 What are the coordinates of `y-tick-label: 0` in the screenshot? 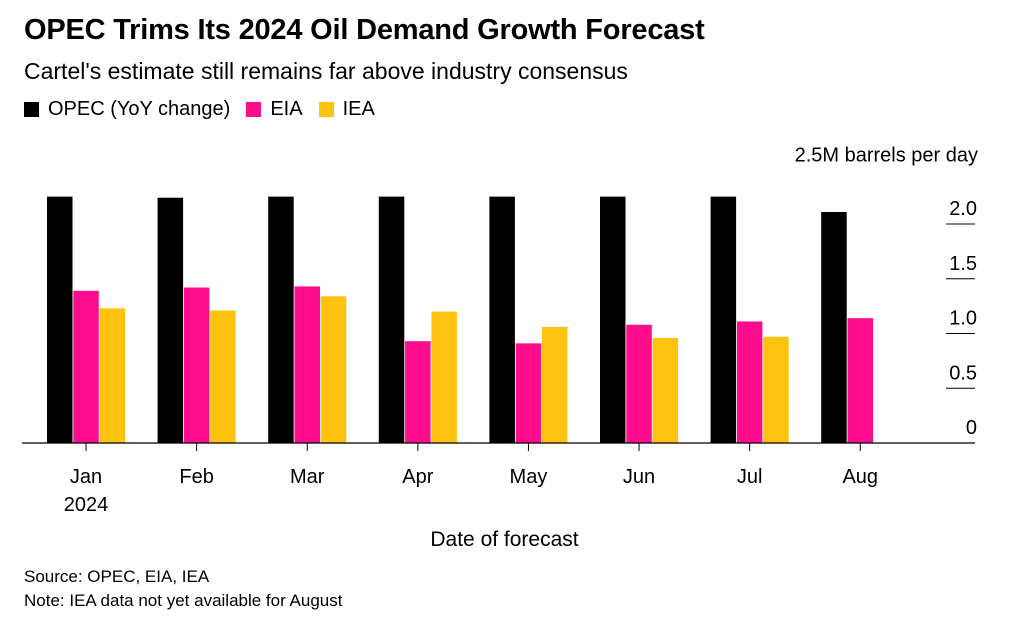 It's located at (971, 428).